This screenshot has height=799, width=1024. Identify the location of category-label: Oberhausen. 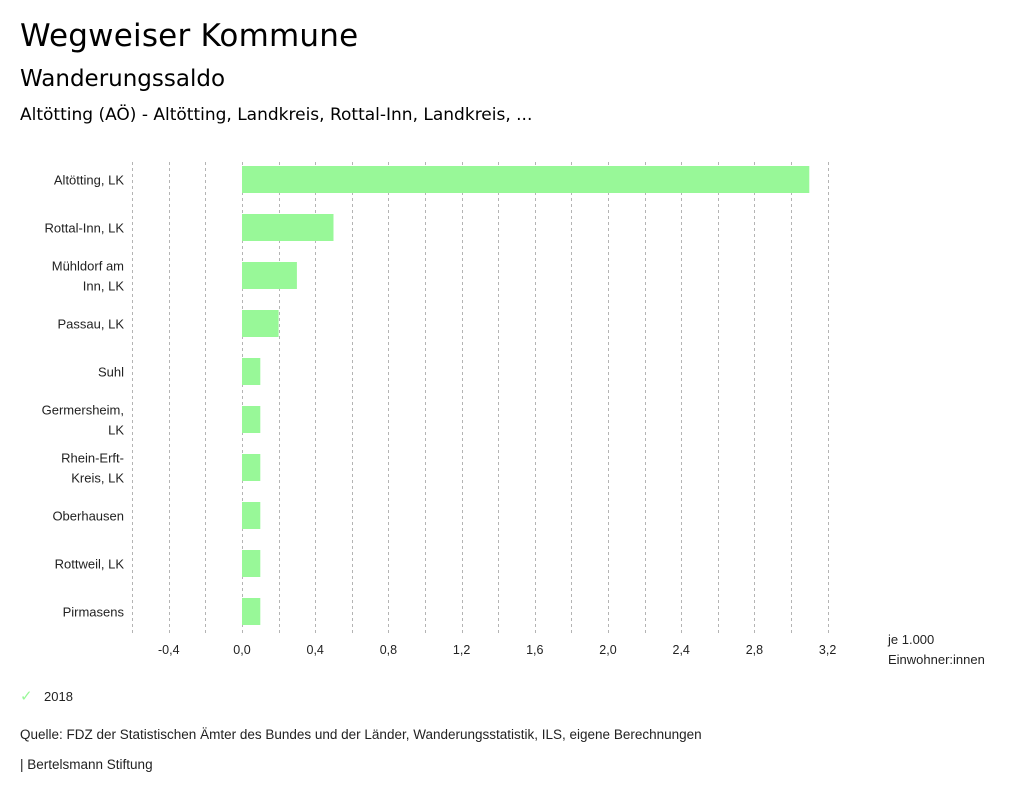
(88, 516).